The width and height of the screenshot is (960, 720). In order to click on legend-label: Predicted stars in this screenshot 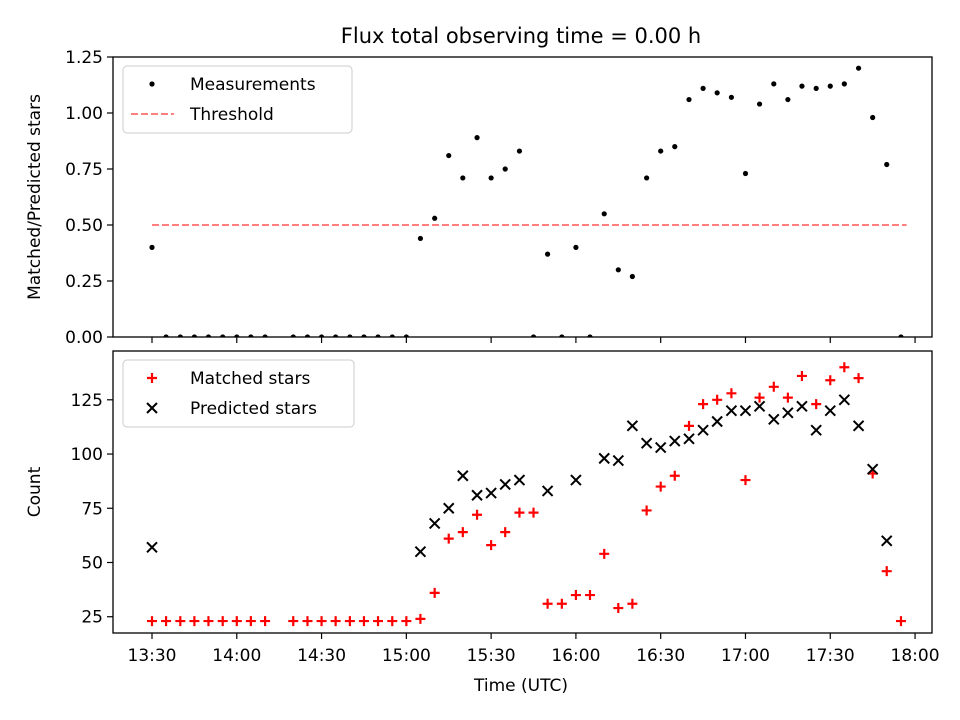, I will do `click(253, 409)`.